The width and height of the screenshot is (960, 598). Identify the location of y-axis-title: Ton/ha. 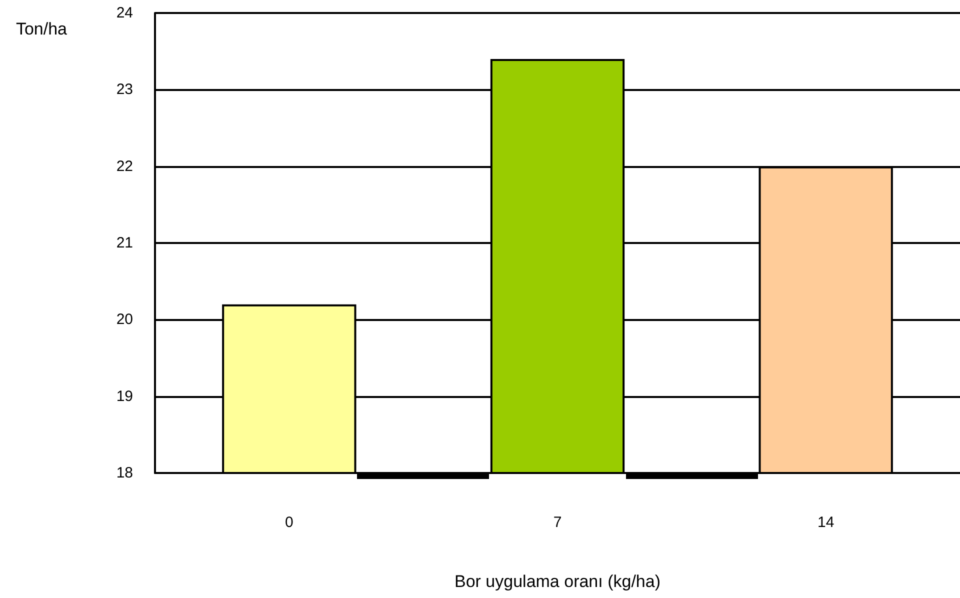
(42, 29).